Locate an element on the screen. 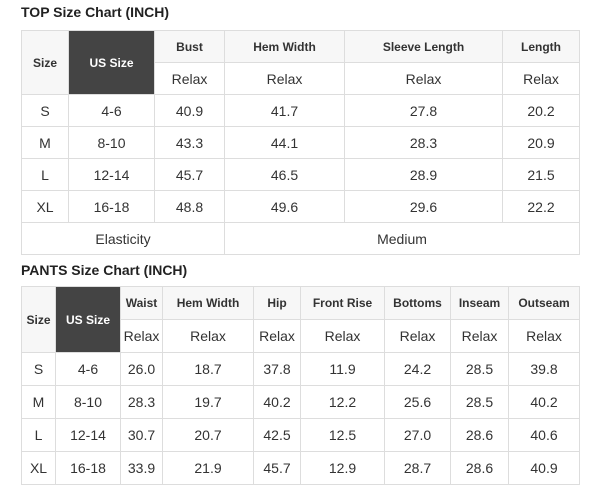 The width and height of the screenshot is (600, 488). measurement-cell: 39.8 is located at coordinates (544, 369).